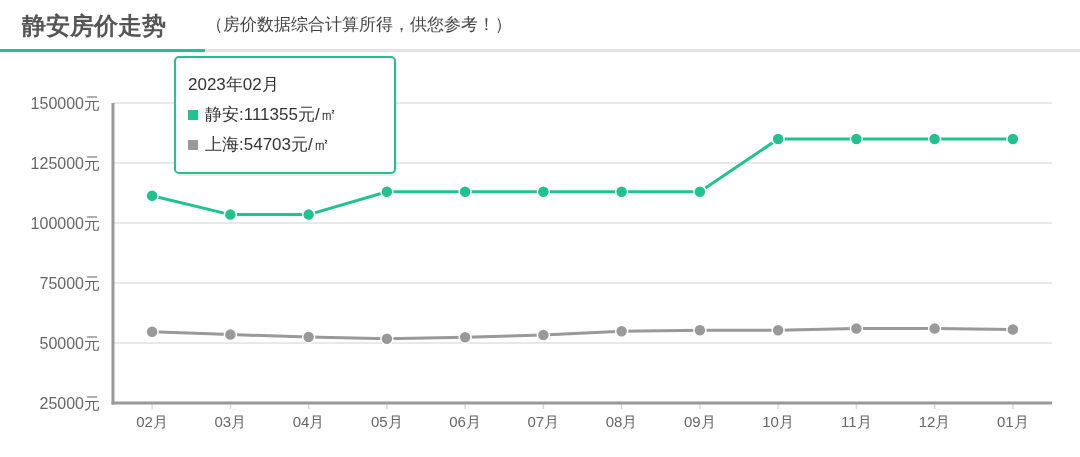 This screenshot has height=457, width=1080. What do you see at coordinates (267, 144) in the screenshot?
I see `annotation: 上海:54703元/㎡` at bounding box center [267, 144].